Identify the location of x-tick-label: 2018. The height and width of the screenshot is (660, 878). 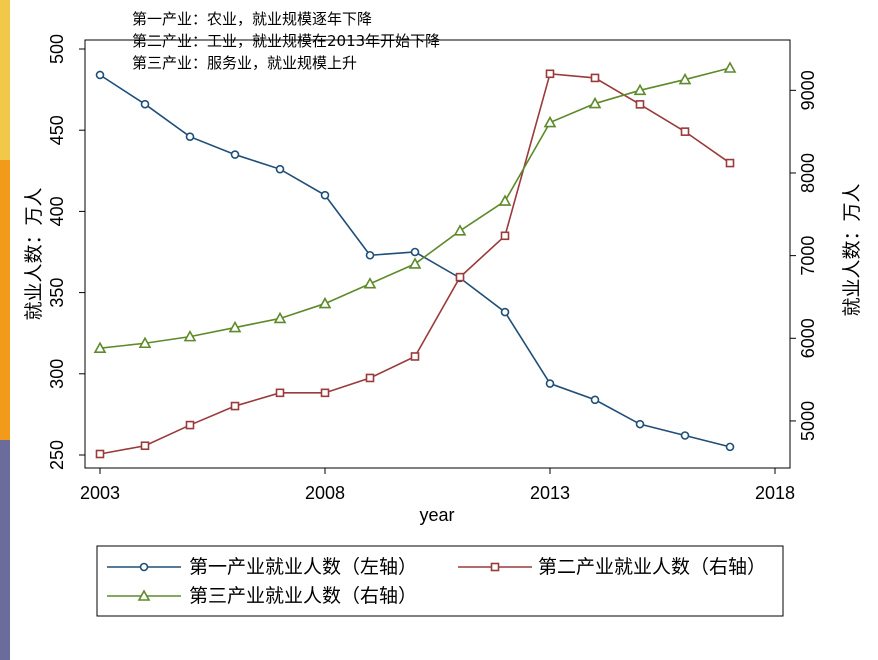
(775, 493).